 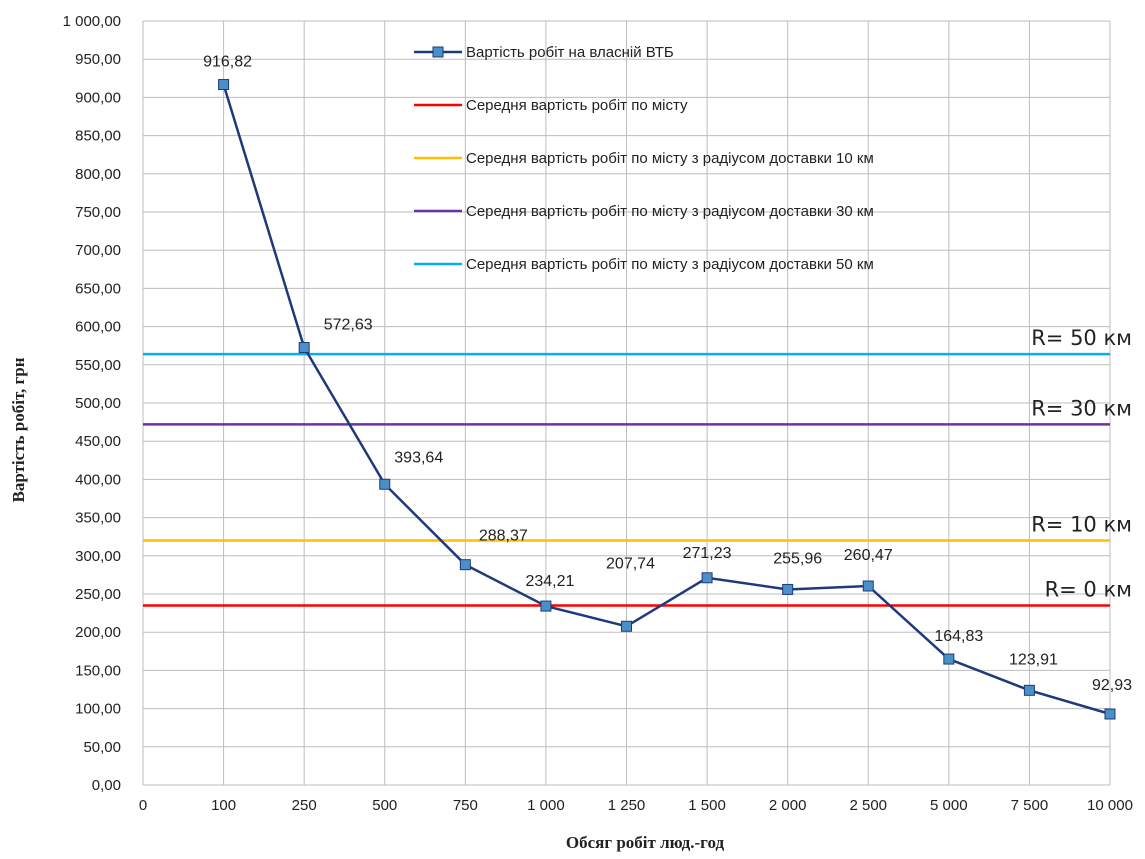 I want to click on y-tick-label: 600,00, so click(x=98, y=327).